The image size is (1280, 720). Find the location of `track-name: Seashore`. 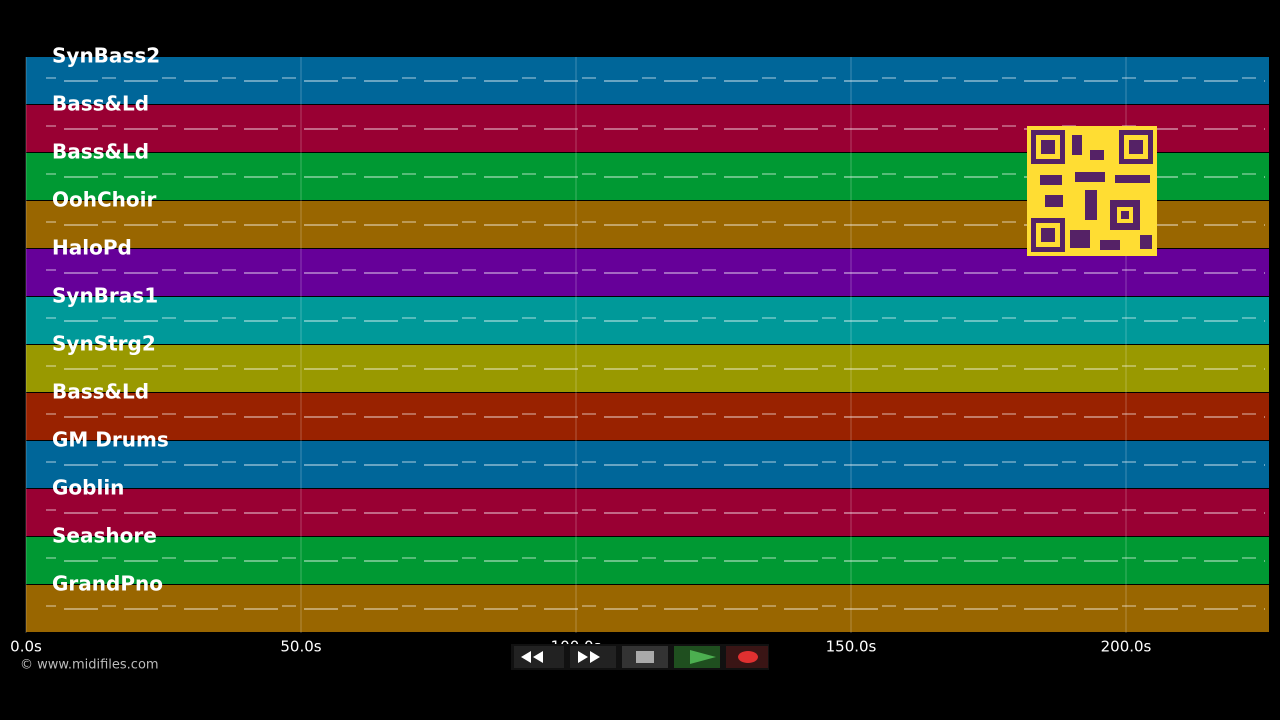

track-name: Seashore is located at coordinates (104, 536).